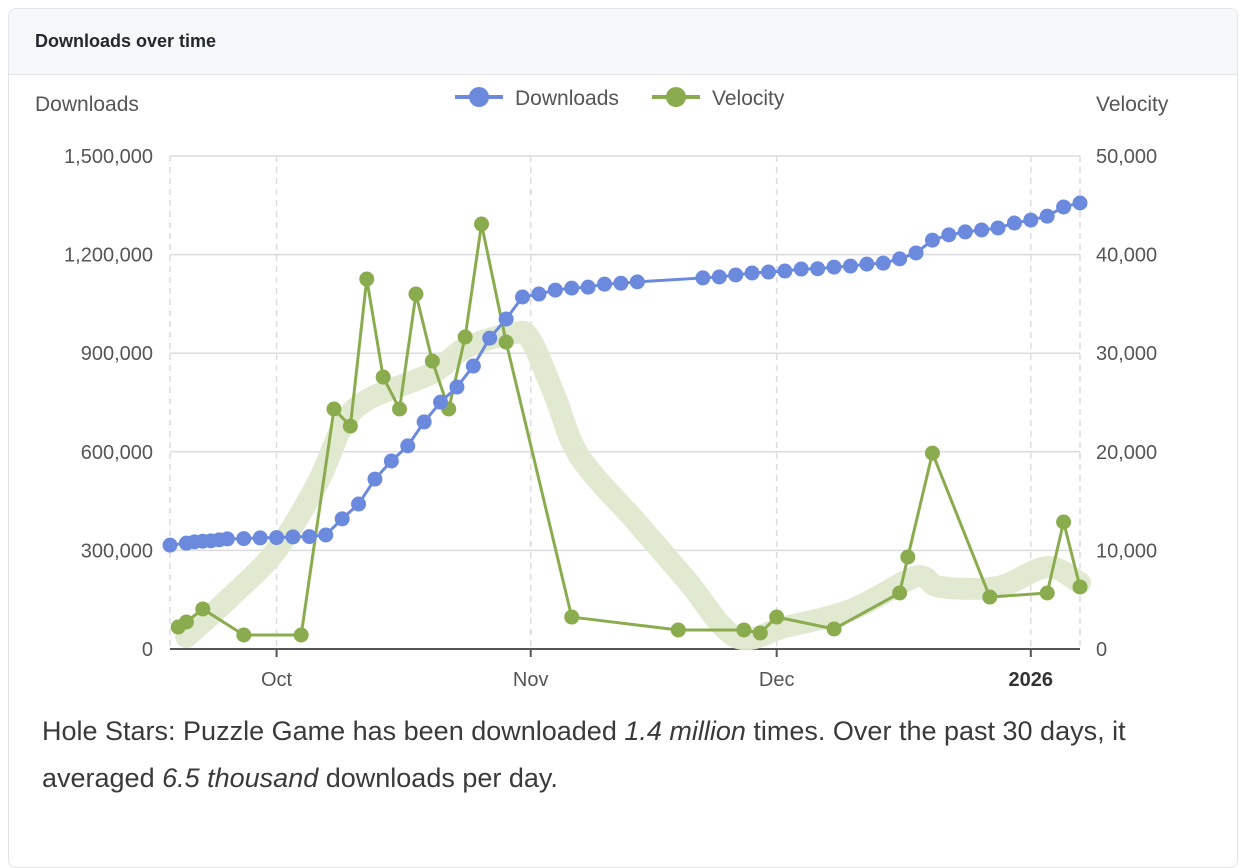 This screenshot has width=1240, height=868. What do you see at coordinates (277, 680) in the screenshot?
I see `x-tick-label: Oct` at bounding box center [277, 680].